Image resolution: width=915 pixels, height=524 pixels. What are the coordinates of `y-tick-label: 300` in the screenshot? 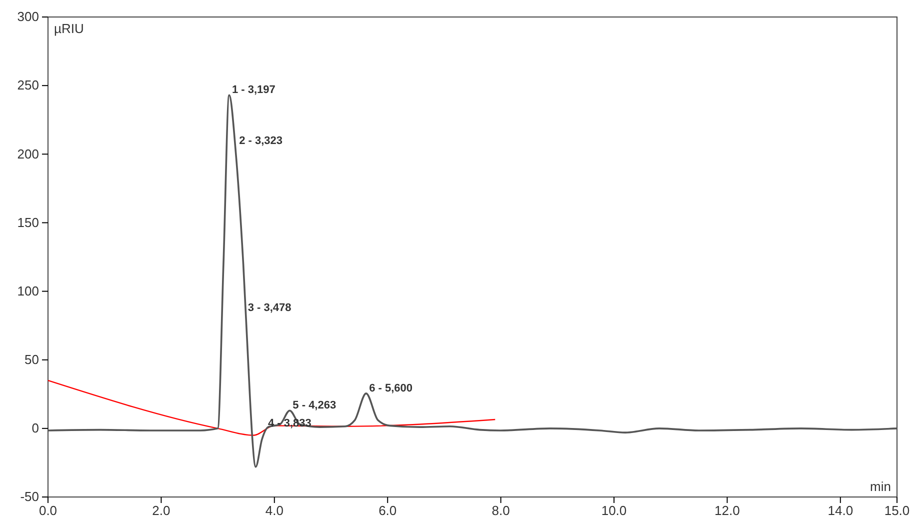 It's located at (28, 16).